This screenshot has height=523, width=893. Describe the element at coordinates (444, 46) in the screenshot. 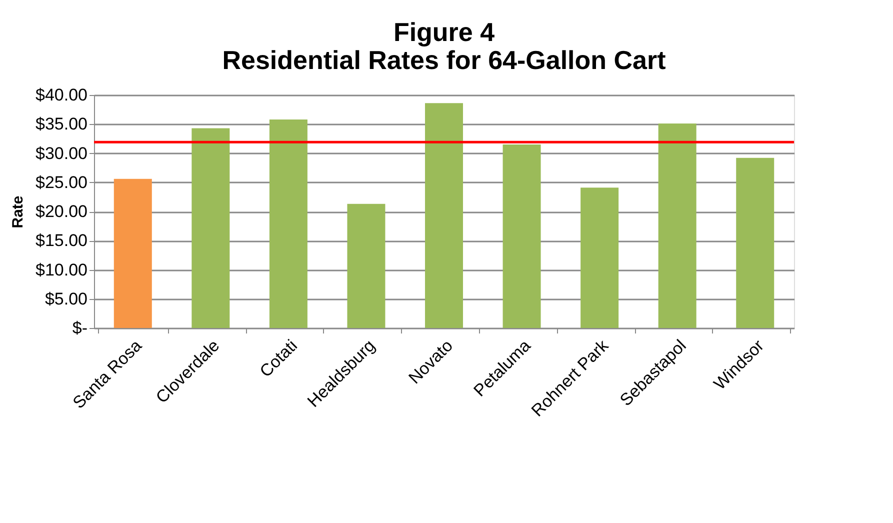

I see `chart-title: Figure 4 Residential Rates for 64-Gallon Cart` at that location.